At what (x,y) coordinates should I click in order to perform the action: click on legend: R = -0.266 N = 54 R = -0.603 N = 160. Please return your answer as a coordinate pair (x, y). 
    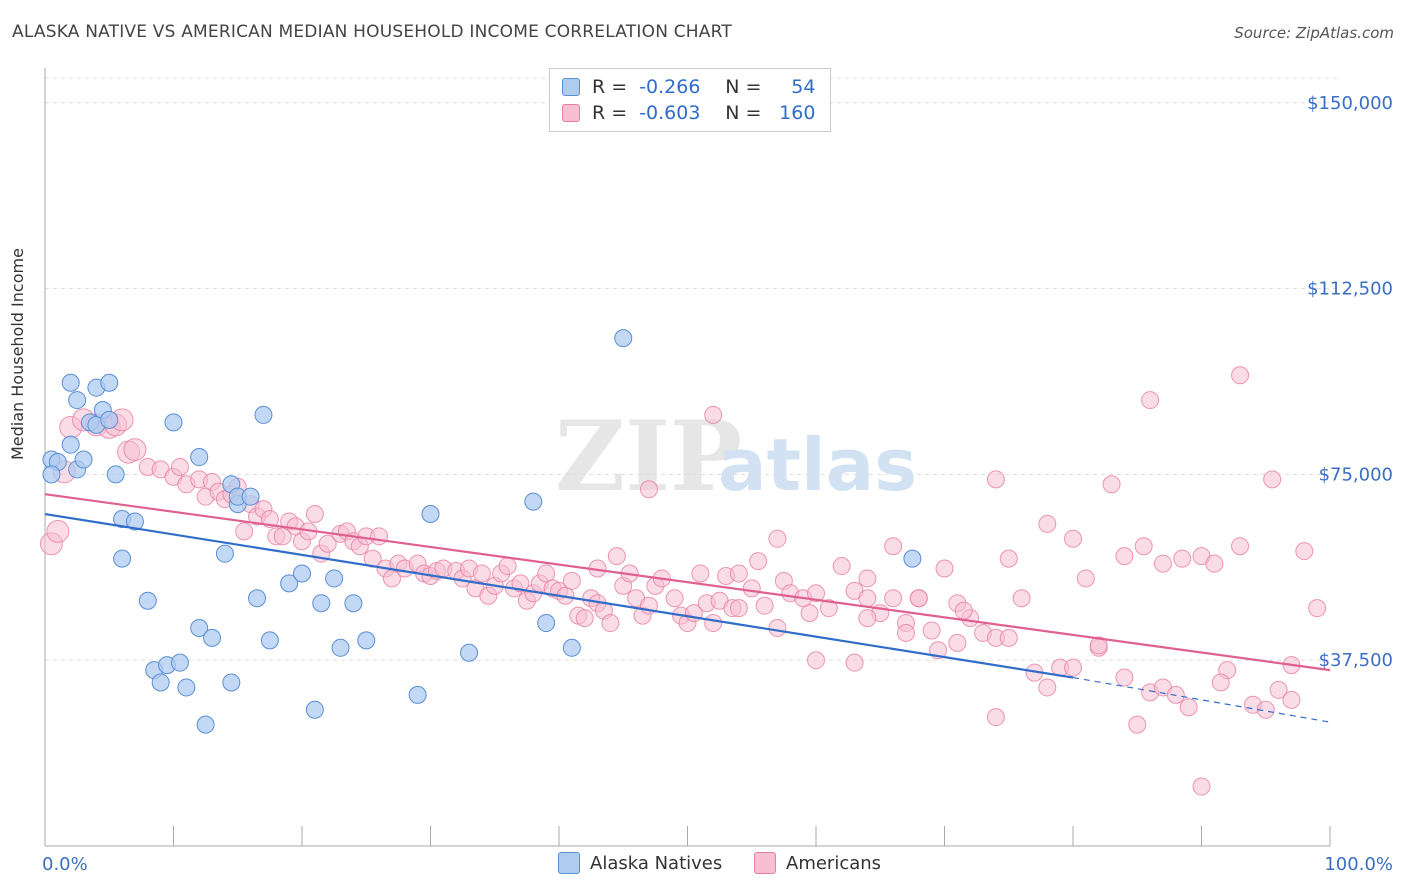
    Looking at the image, I should click on (690, 100).